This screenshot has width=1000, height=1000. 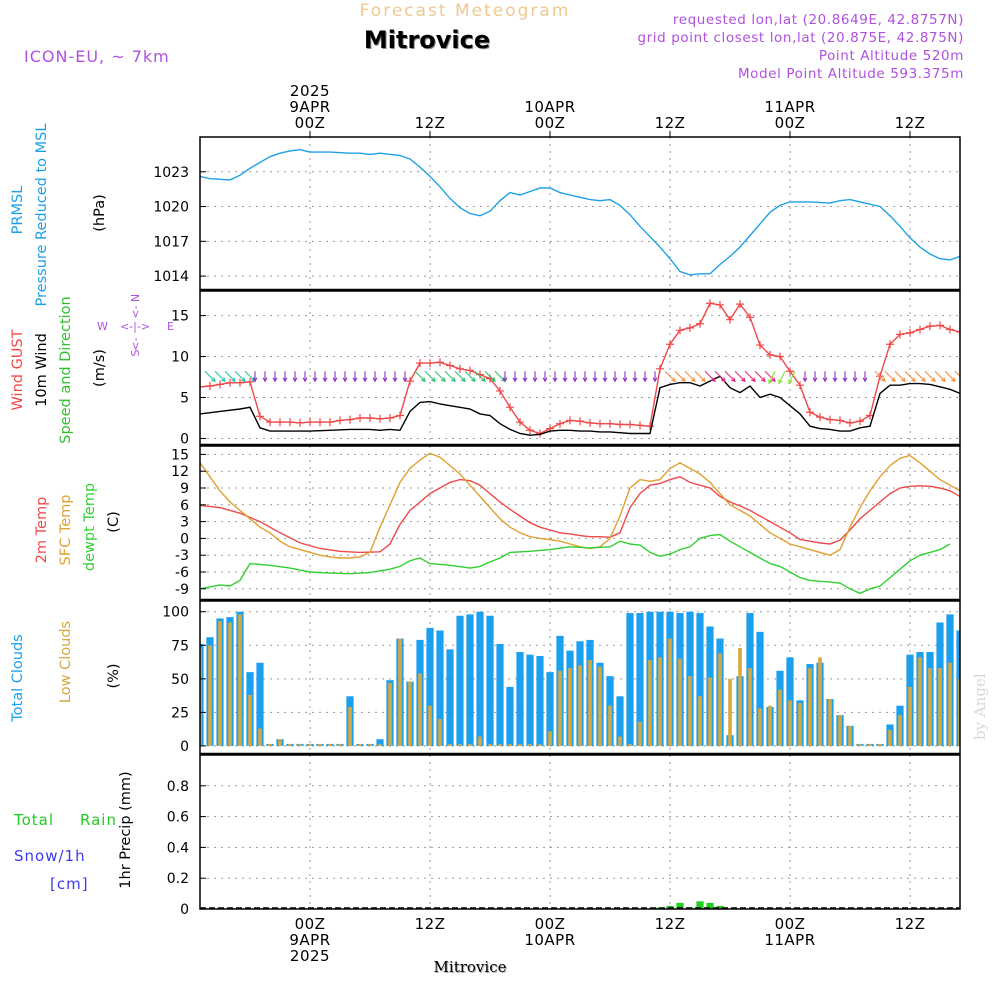 What do you see at coordinates (184, 439) in the screenshot?
I see `wind-y-tick-label: 0` at bounding box center [184, 439].